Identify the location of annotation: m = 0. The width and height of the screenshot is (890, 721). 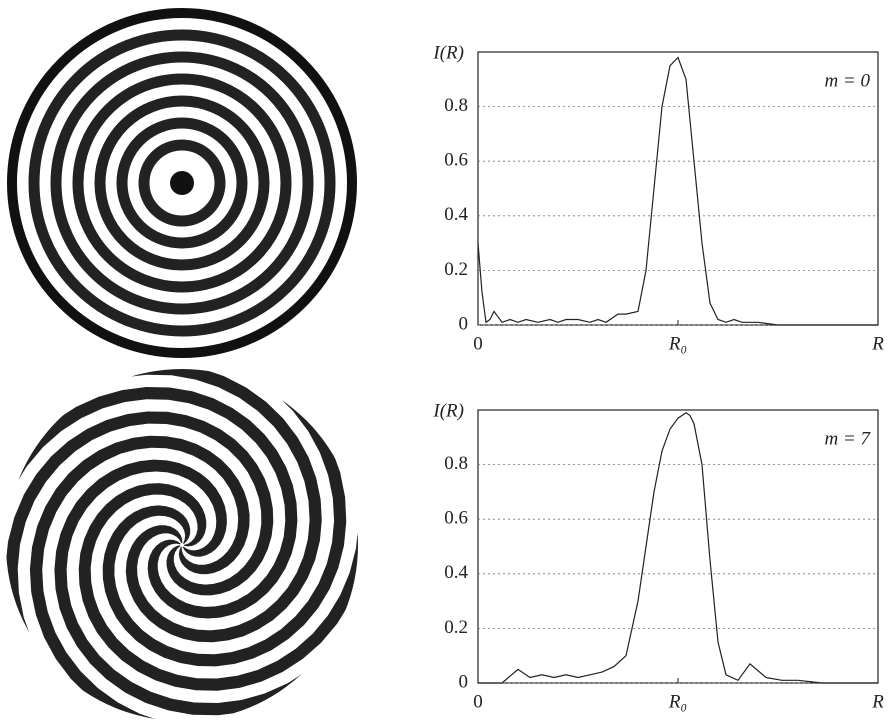
(847, 80).